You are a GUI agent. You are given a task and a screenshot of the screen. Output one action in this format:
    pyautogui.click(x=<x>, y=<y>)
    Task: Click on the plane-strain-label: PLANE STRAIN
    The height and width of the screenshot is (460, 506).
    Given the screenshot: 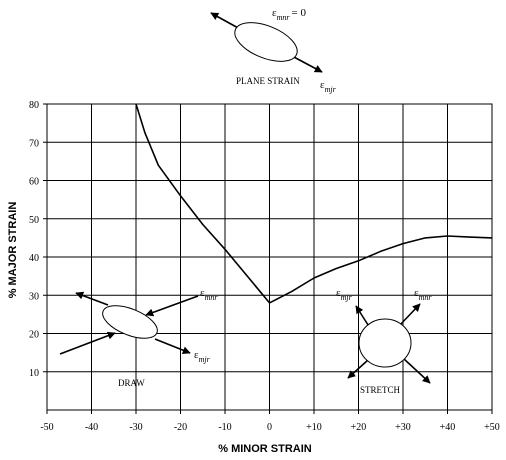 What is the action you would take?
    pyautogui.click(x=268, y=81)
    